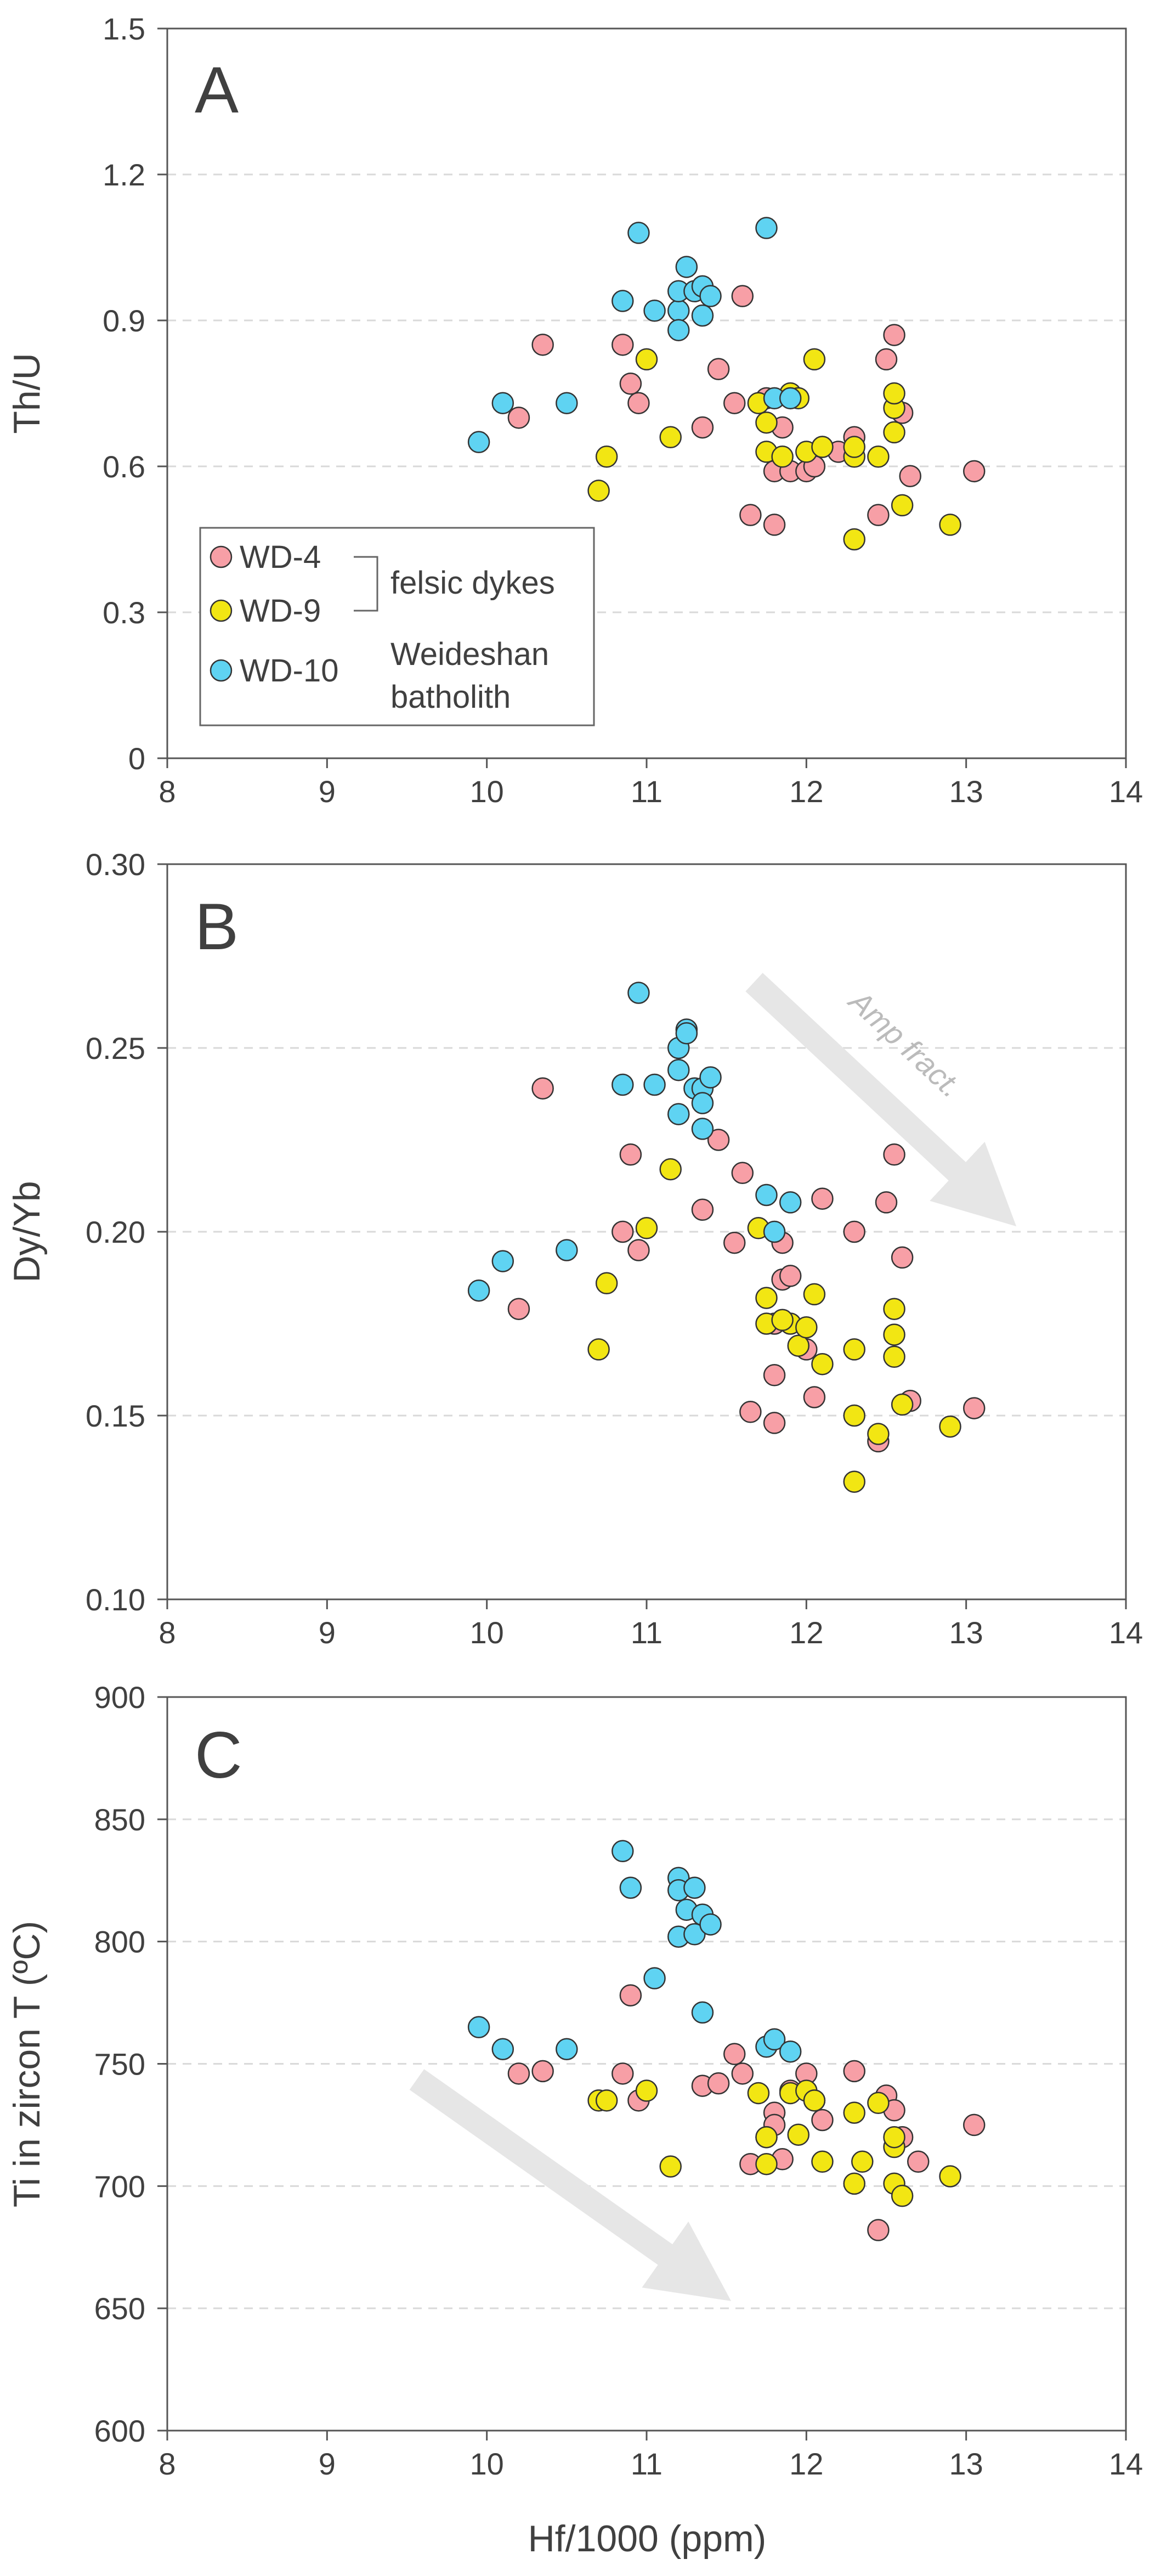 The height and width of the screenshot is (2576, 1155). Describe the element at coordinates (119, 1697) in the screenshot. I see `panel-c-y-tick-label: 900` at that location.